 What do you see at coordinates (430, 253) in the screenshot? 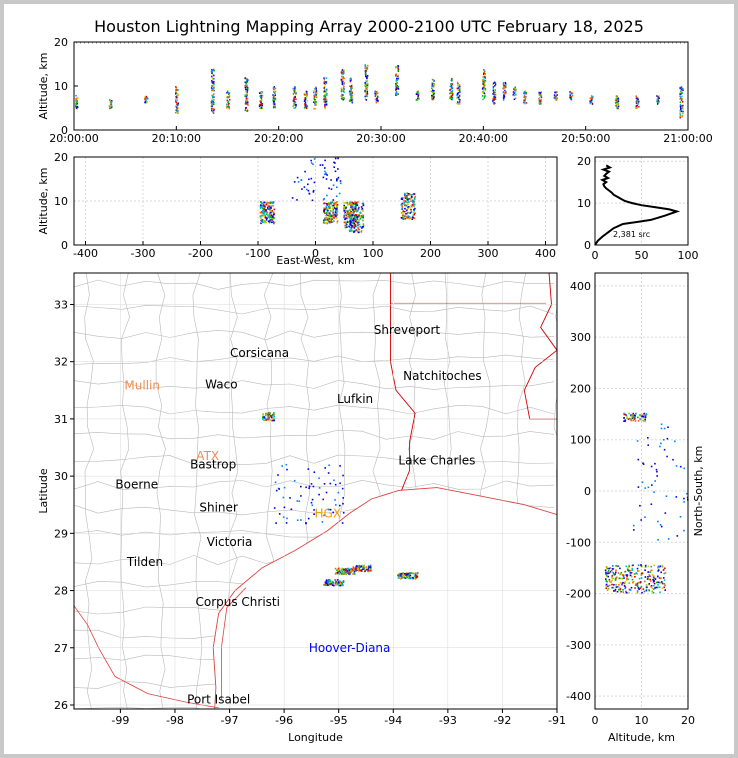
I see `x-tick-label: 200` at bounding box center [430, 253].